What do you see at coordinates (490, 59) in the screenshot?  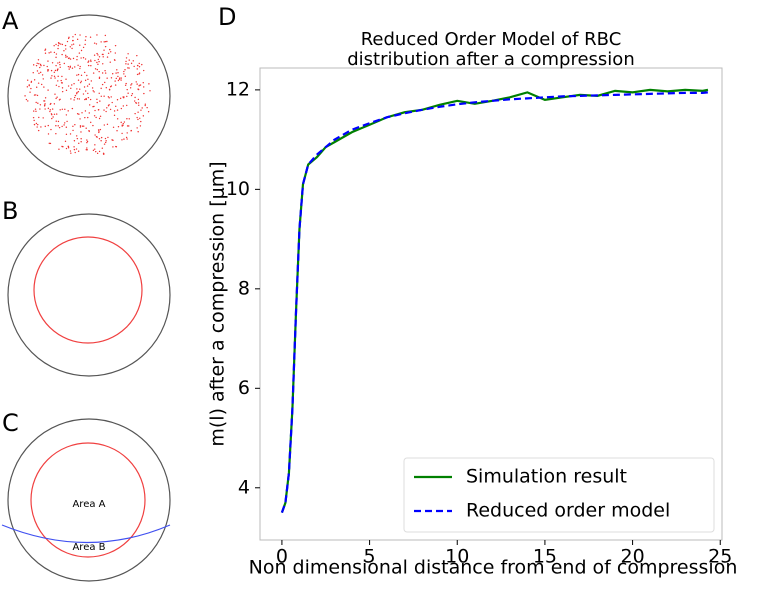 I see `chart-title: distribution after a compression` at bounding box center [490, 59].